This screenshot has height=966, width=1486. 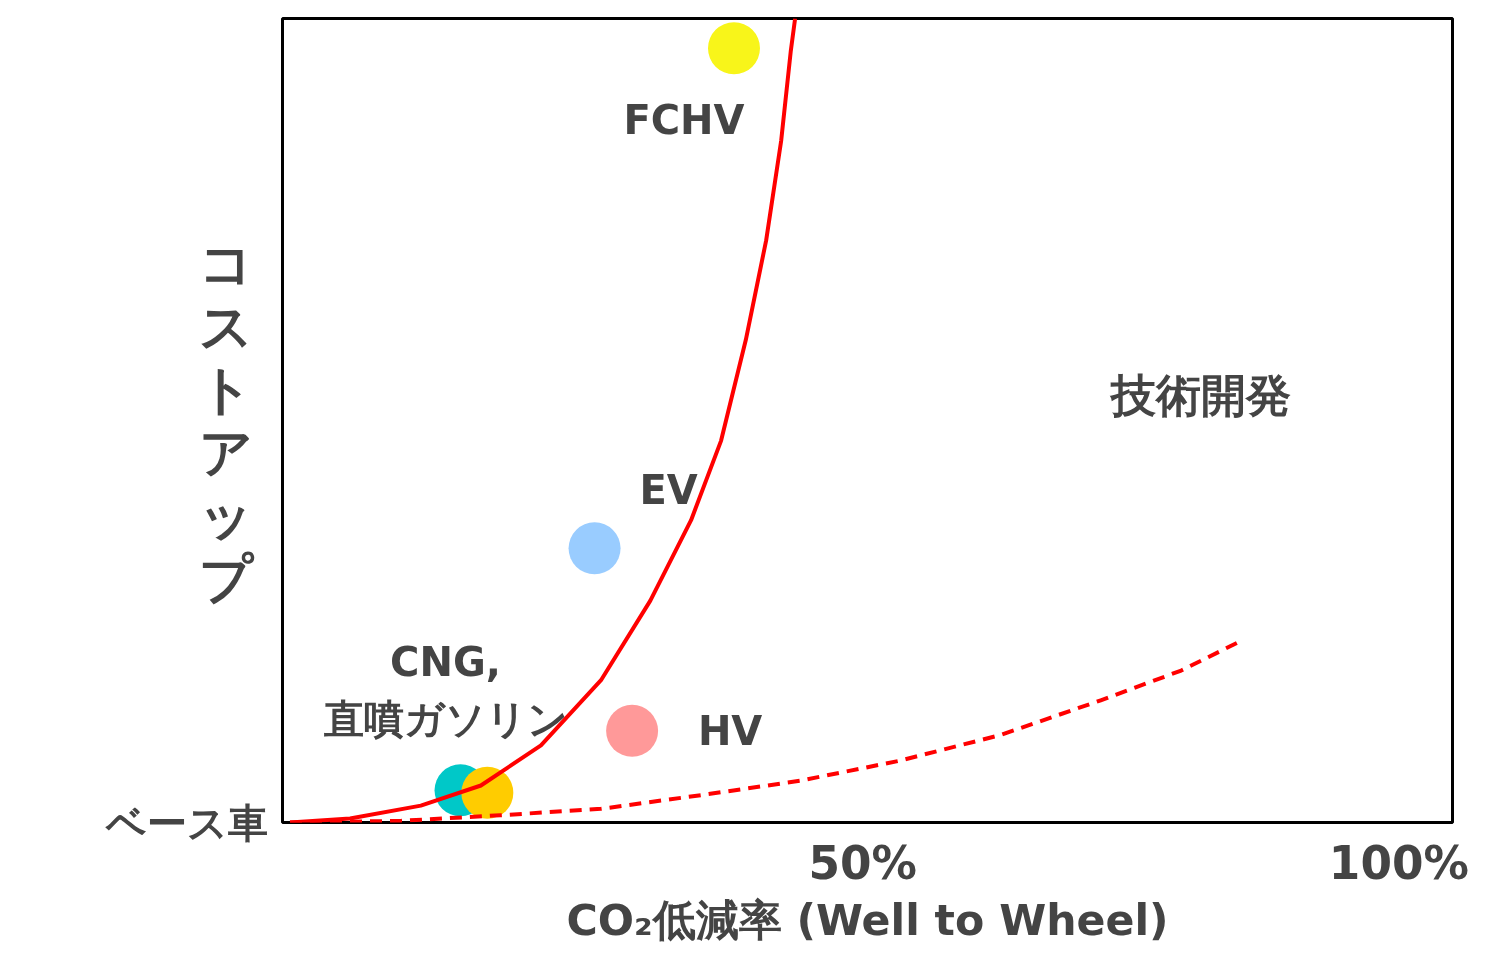 What do you see at coordinates (1199, 395) in the screenshot?
I see `annotation: 技術開発` at bounding box center [1199, 395].